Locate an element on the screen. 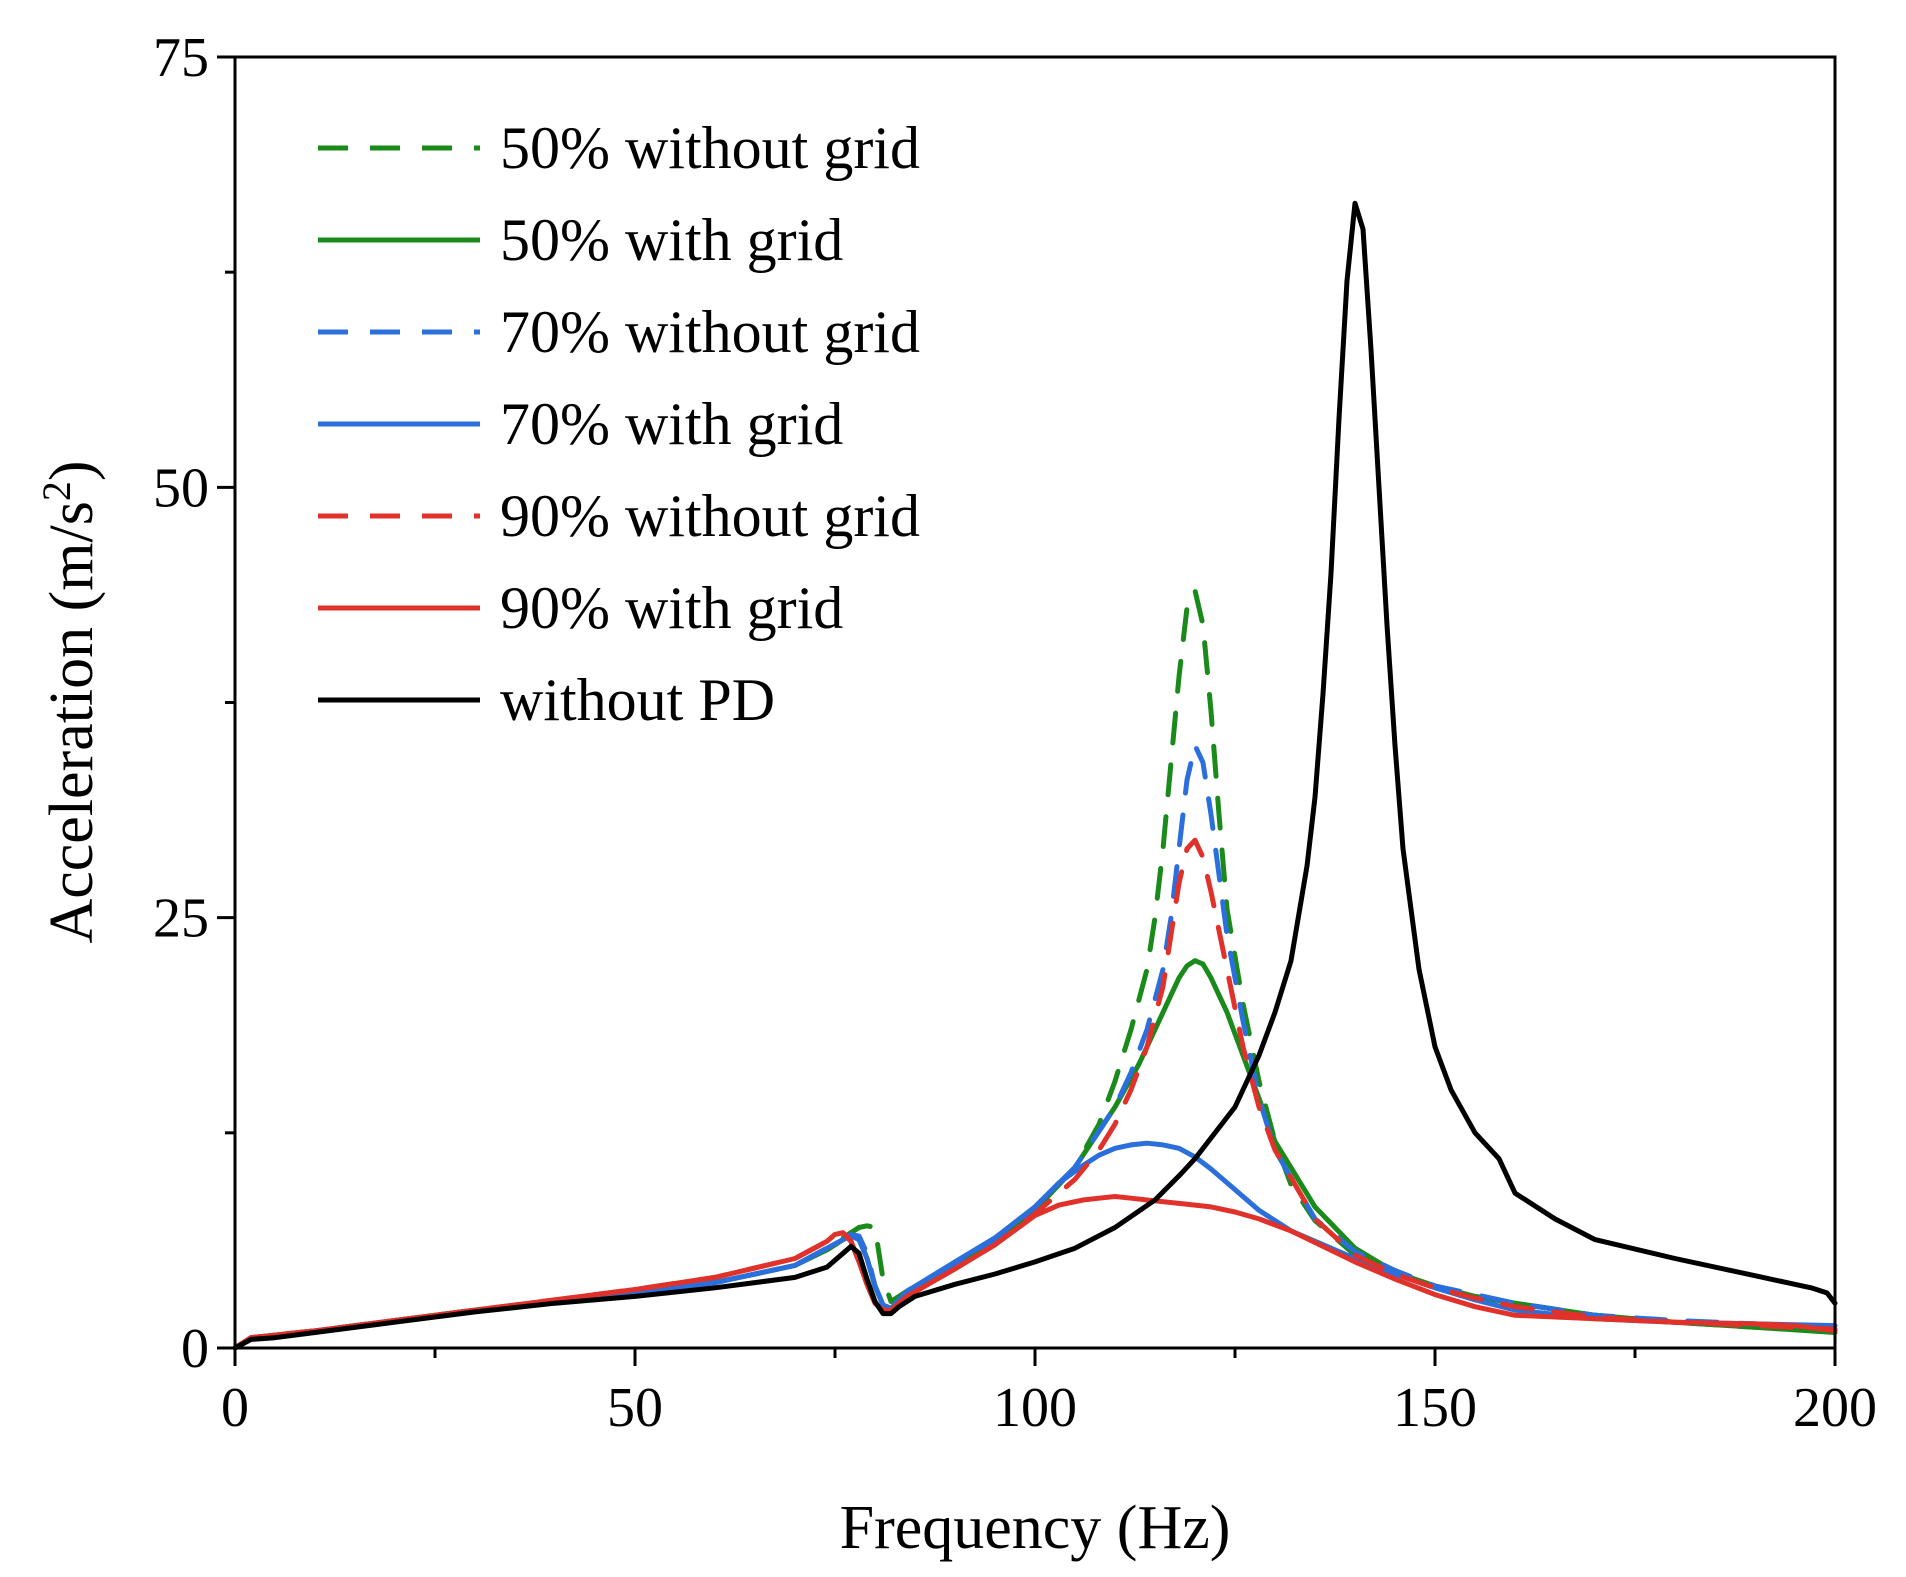 The image size is (1906, 1577). y-axis-title-superscript: 2 is located at coordinates (56, 491).